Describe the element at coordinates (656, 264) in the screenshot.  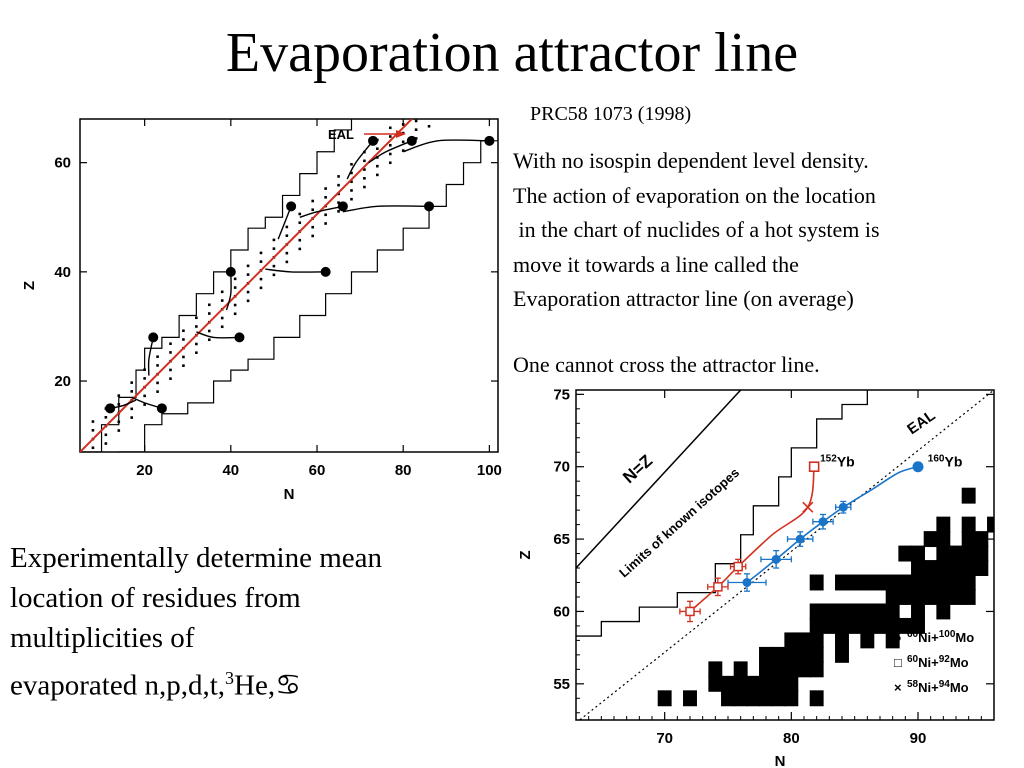
I see `description-line: move it towards a line called the` at that location.